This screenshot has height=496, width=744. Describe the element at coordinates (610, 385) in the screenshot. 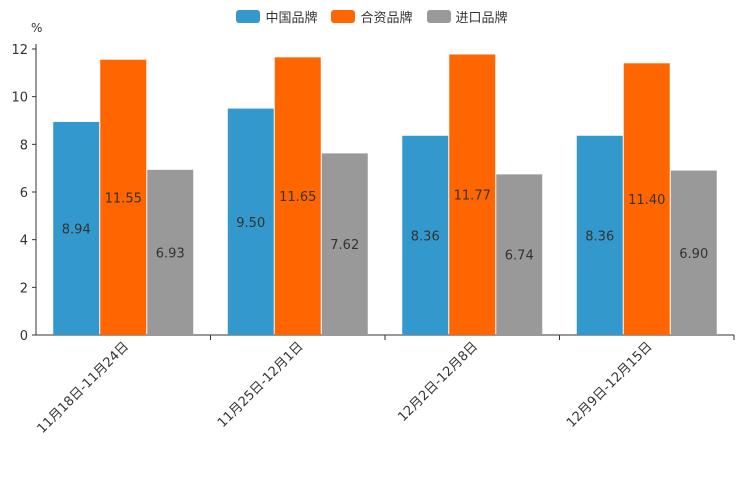

I see `x-tick-label: 12月9日-12月15日` at that location.